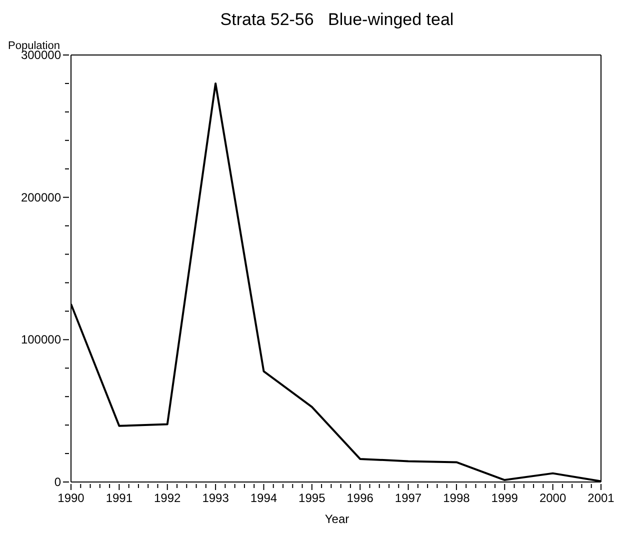 The height and width of the screenshot is (540, 618). I want to click on x-tick-label: 1996, so click(360, 498).